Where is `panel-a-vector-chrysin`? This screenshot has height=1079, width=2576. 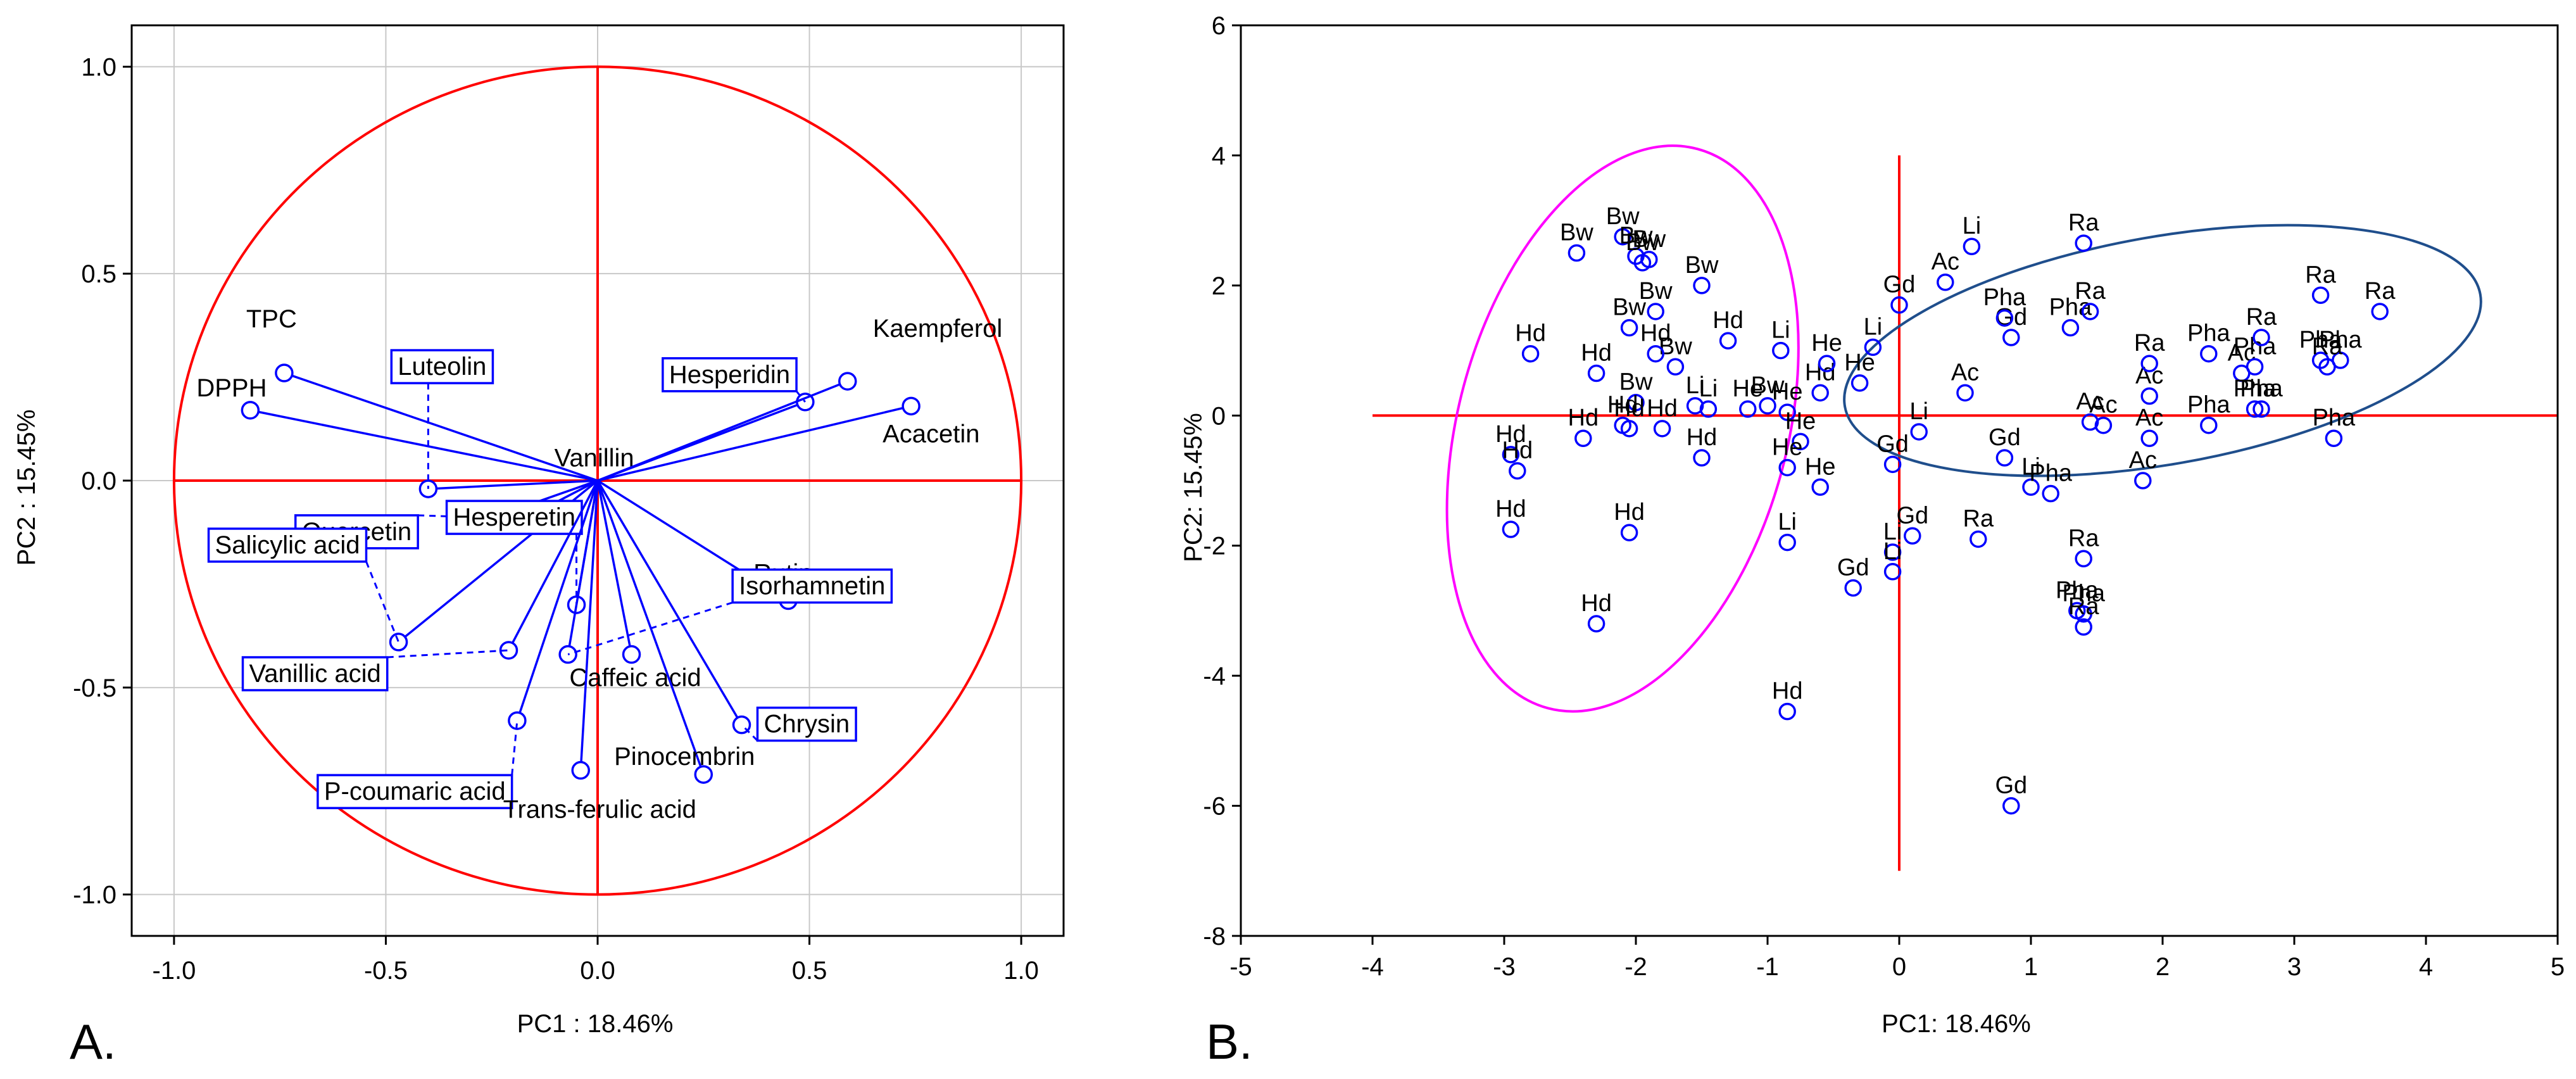 panel-a-vector-chrysin is located at coordinates (669, 603).